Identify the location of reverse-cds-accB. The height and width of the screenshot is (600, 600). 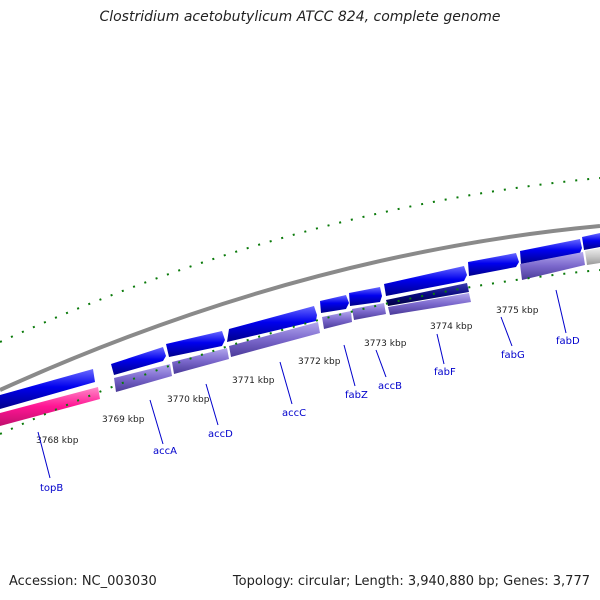
(369, 311).